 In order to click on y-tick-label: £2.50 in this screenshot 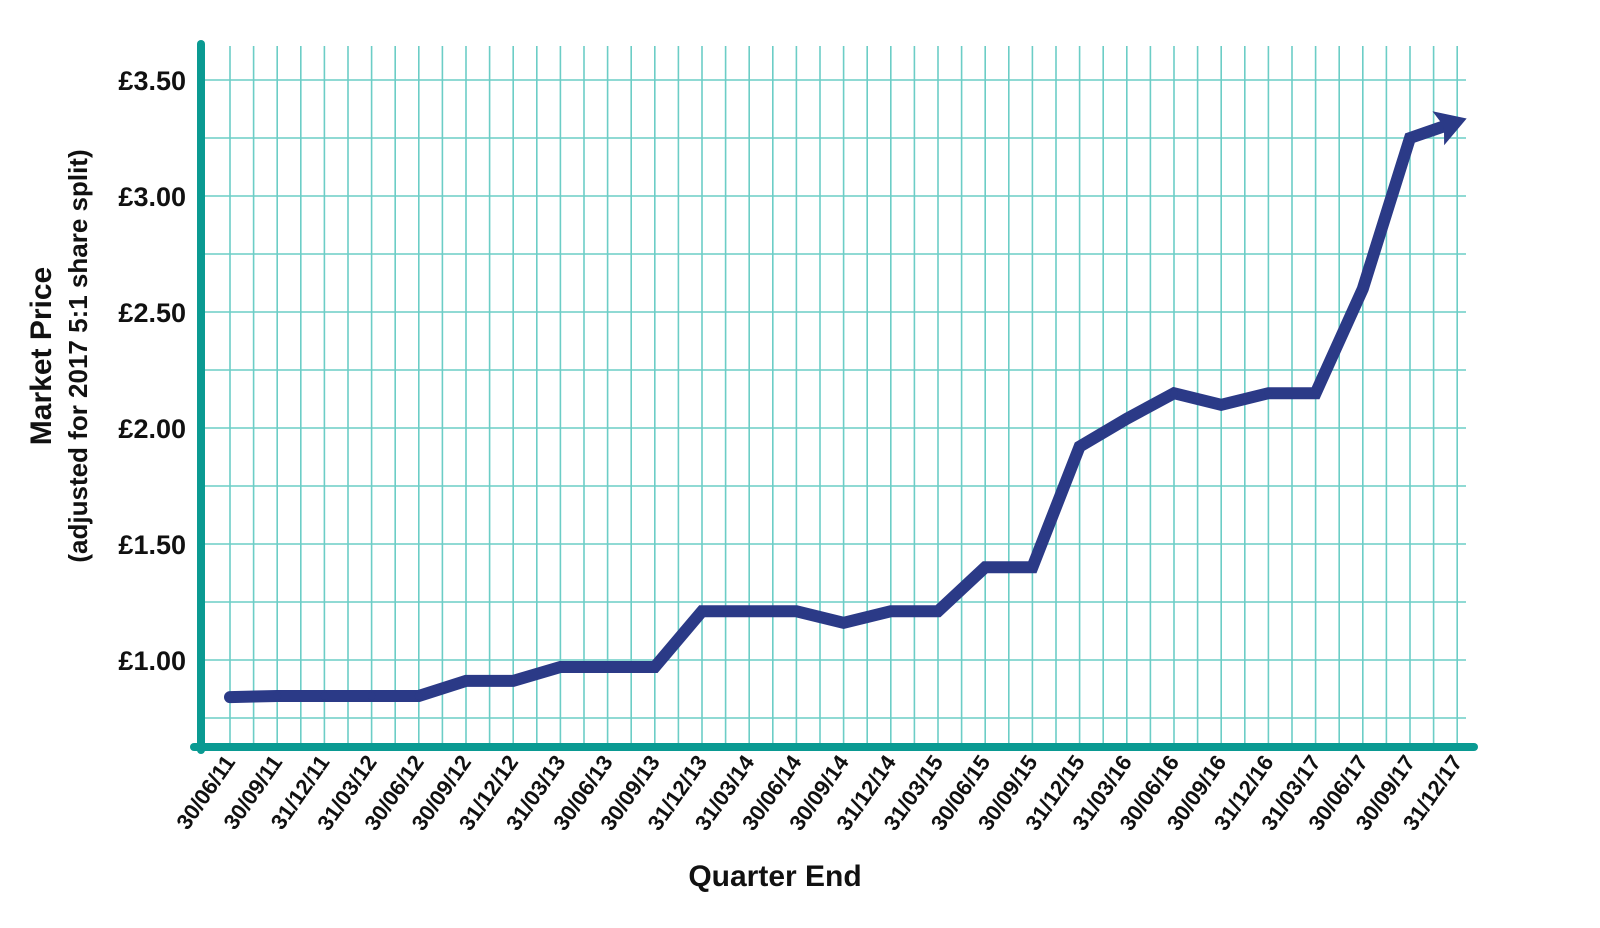, I will do `click(152, 313)`.